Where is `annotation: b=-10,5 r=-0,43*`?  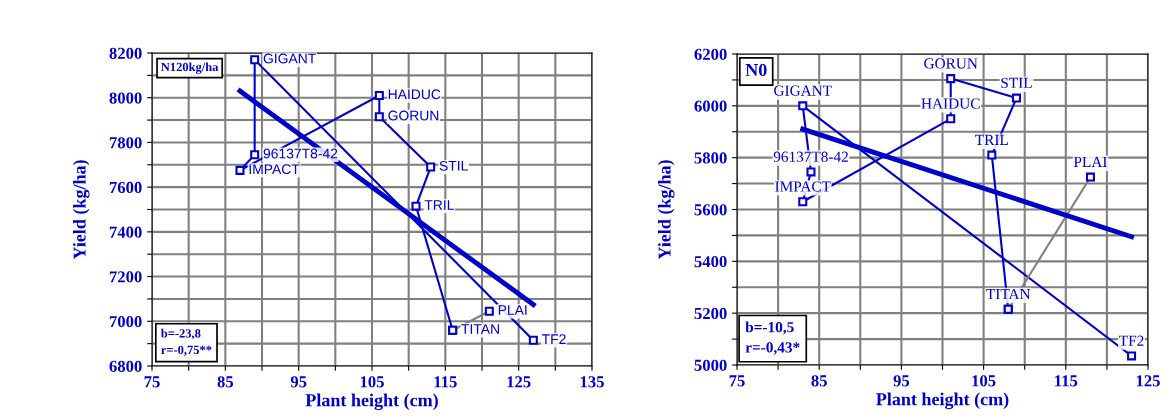
annotation: b=-10,5 r=-0,43* is located at coordinates (772, 338).